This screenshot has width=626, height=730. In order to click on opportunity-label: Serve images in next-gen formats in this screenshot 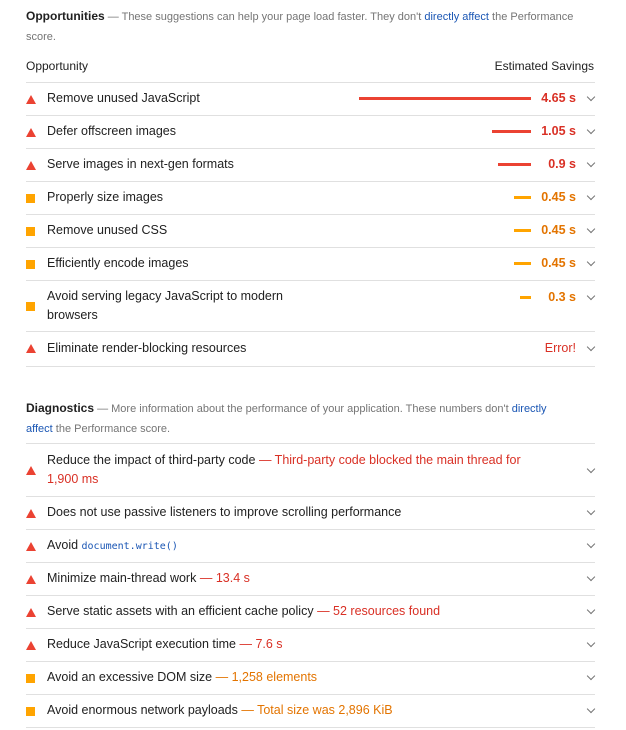, I will do `click(140, 164)`.